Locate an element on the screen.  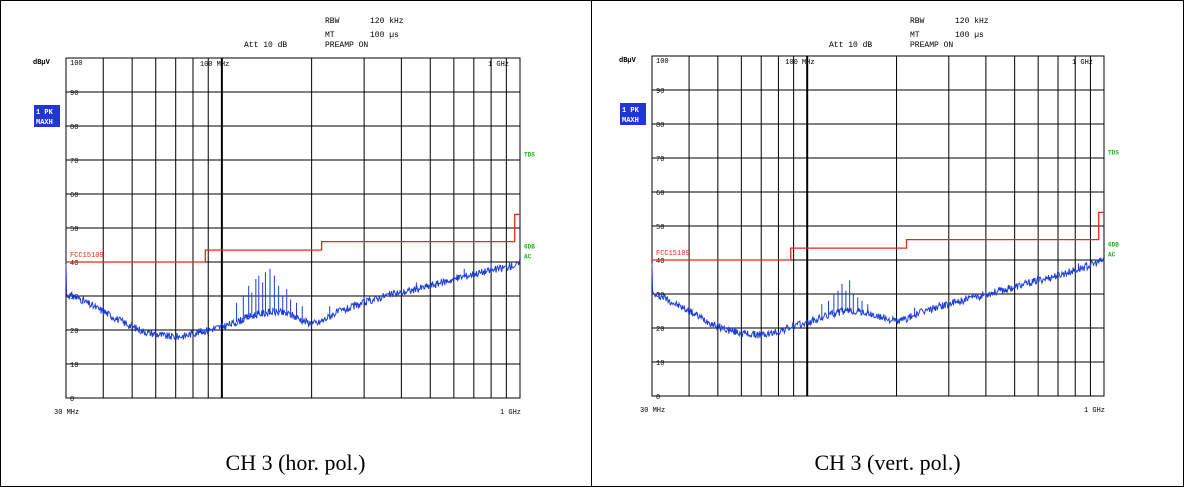
table-border-left is located at coordinates (0, 243).